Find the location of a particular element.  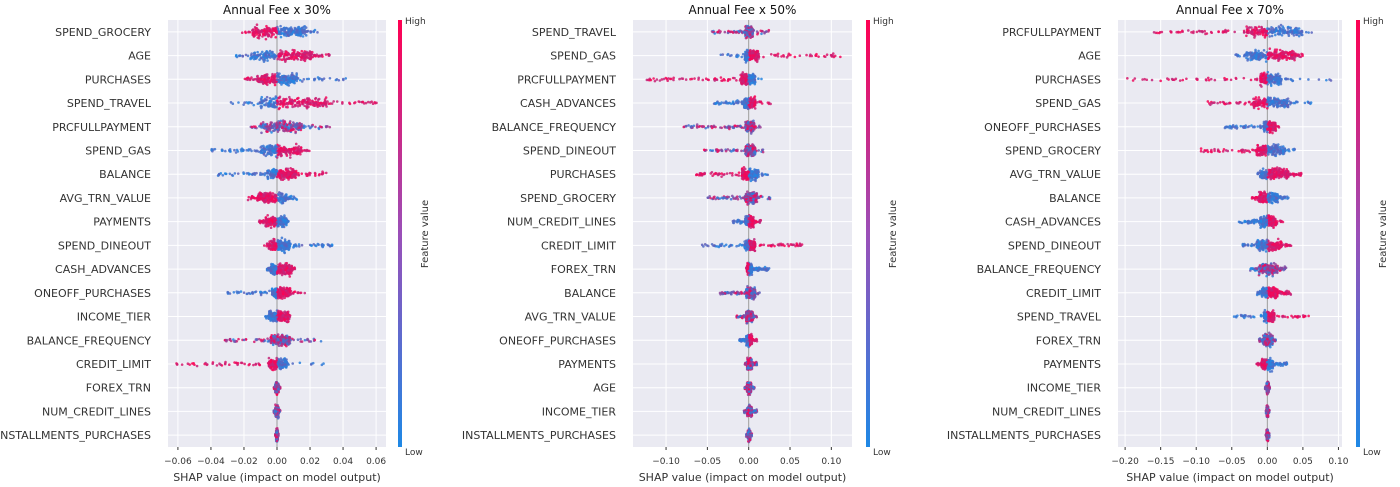

colorbar-low-label: Low is located at coordinates (414, 453).